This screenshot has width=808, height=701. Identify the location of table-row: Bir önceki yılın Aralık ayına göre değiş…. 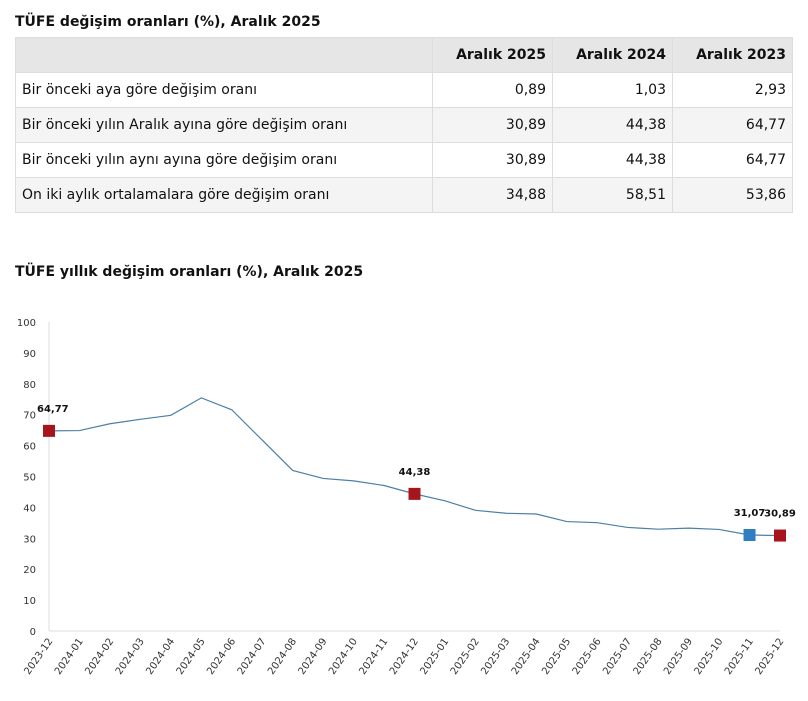
(404, 125).